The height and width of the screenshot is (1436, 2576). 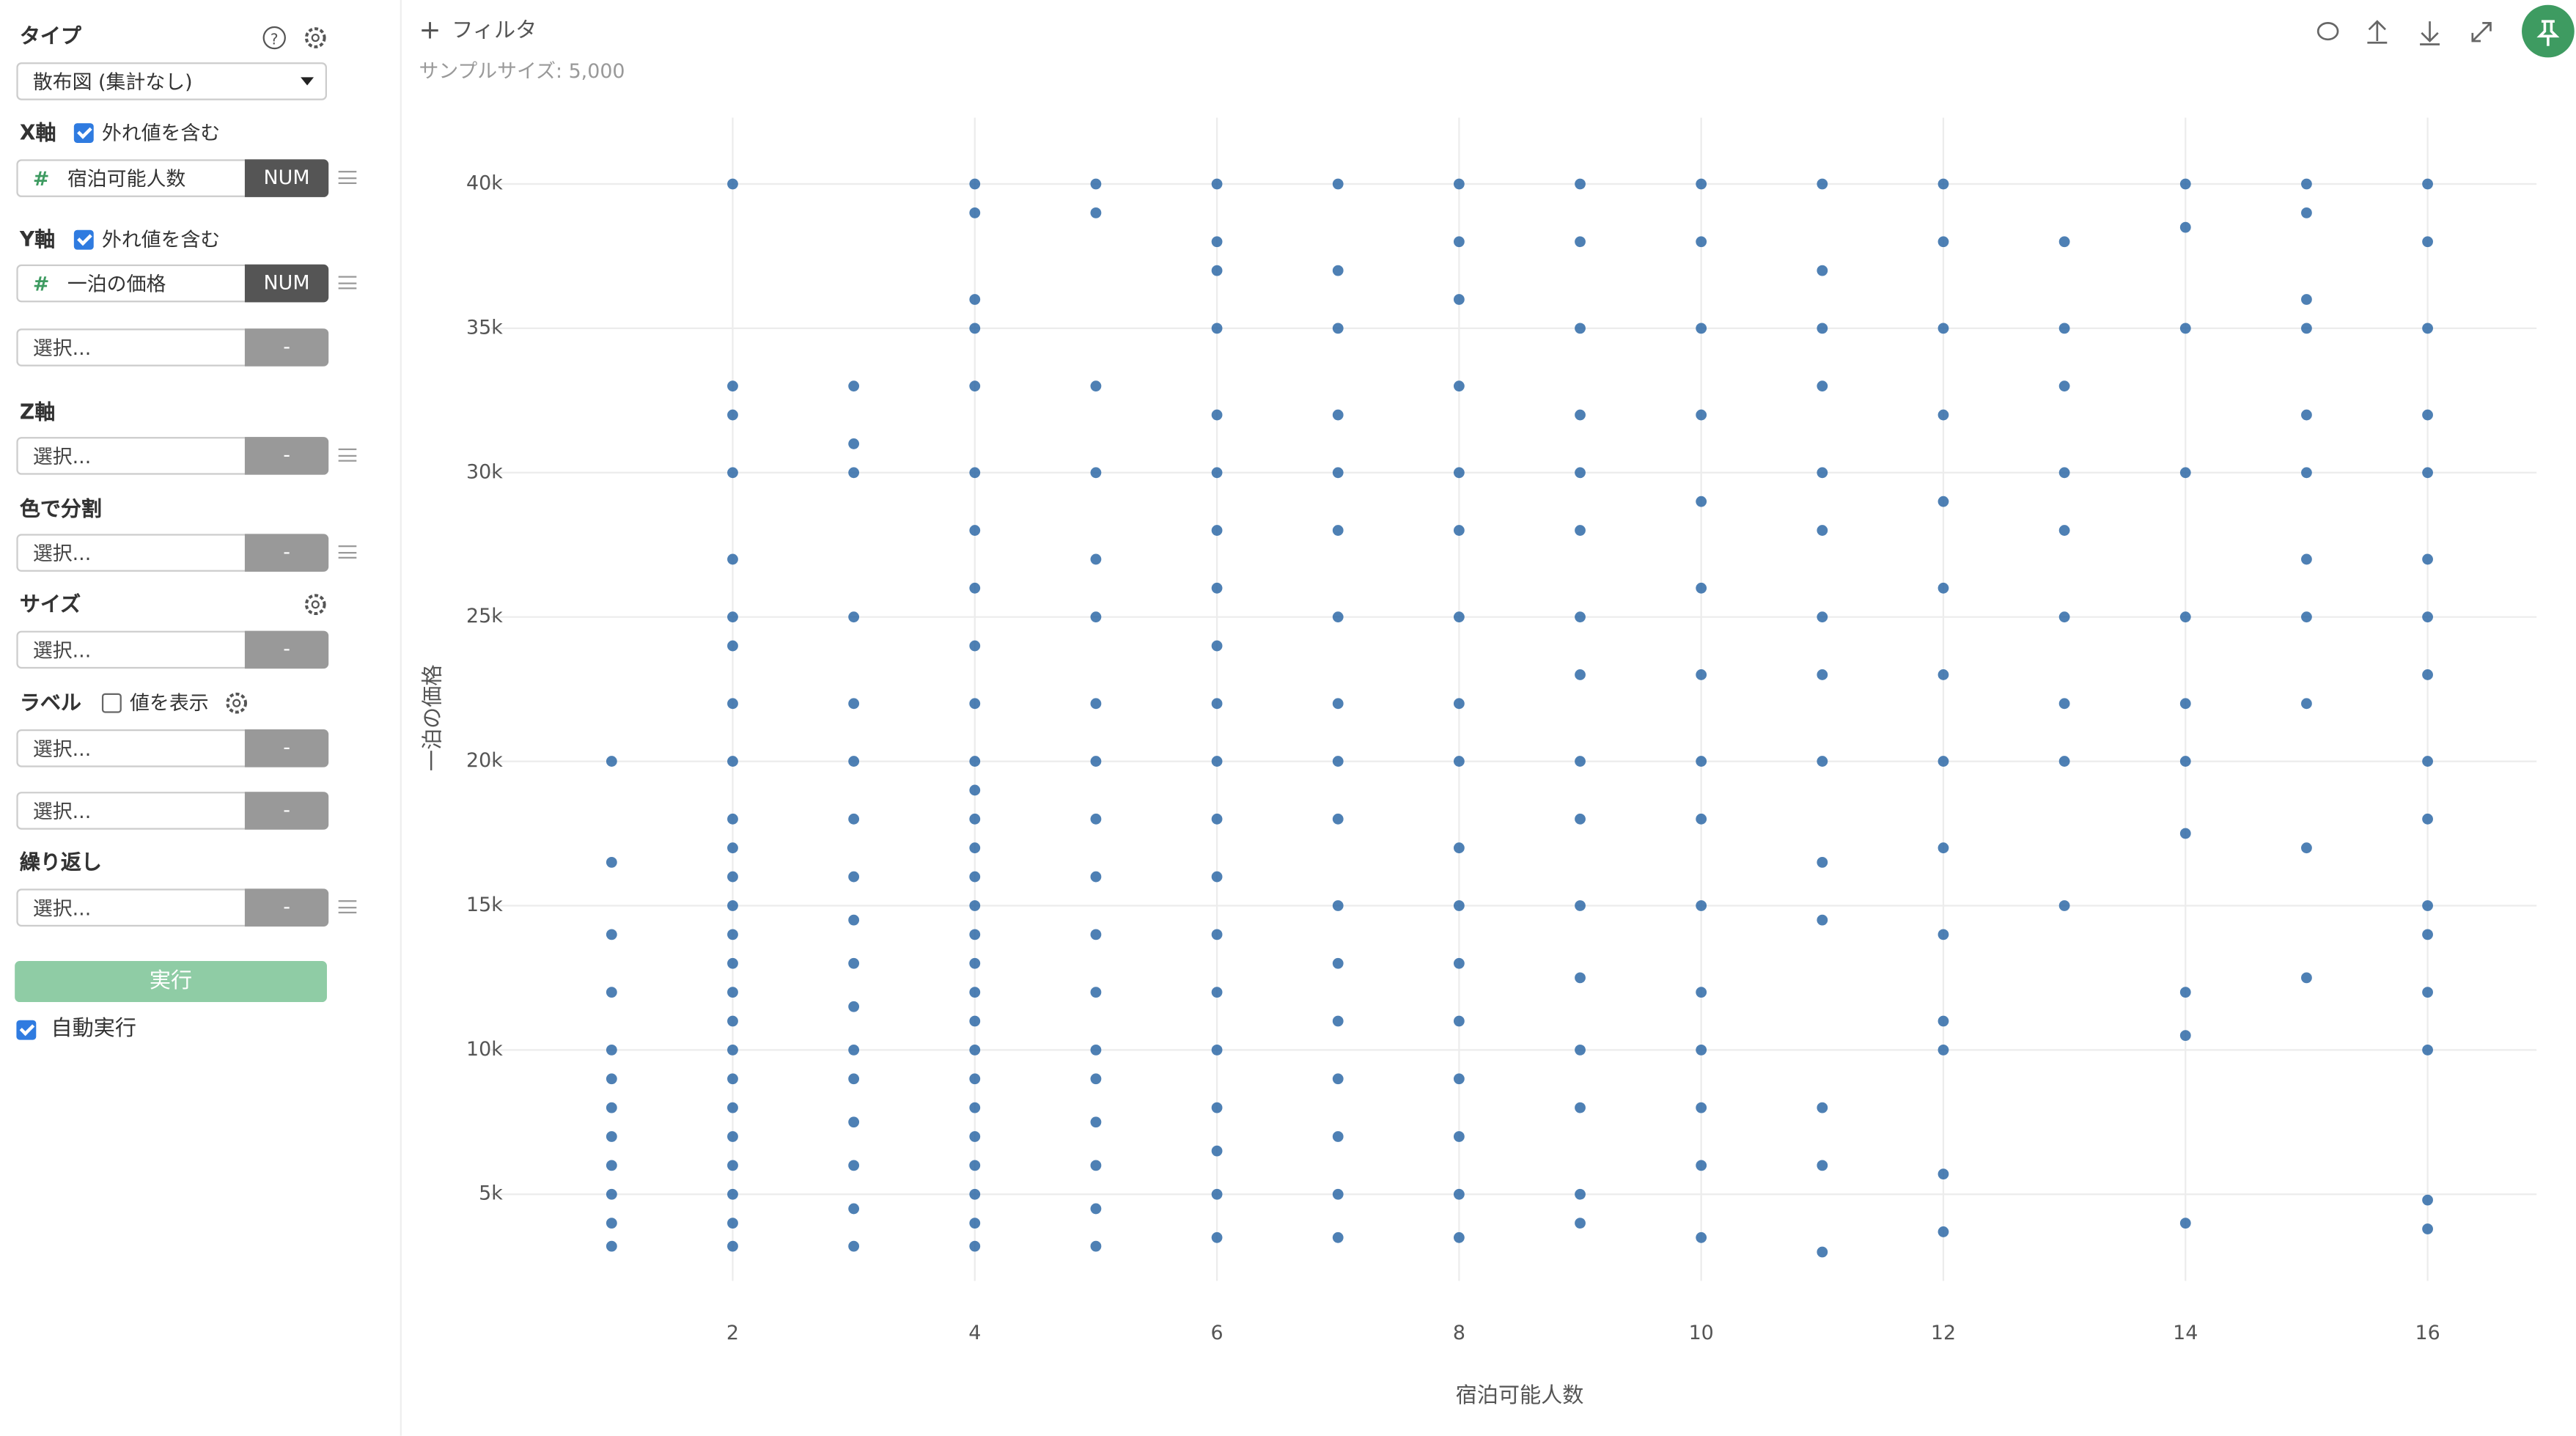 I want to click on x-outlier-text: 外れ値を含む, so click(x=161, y=133).